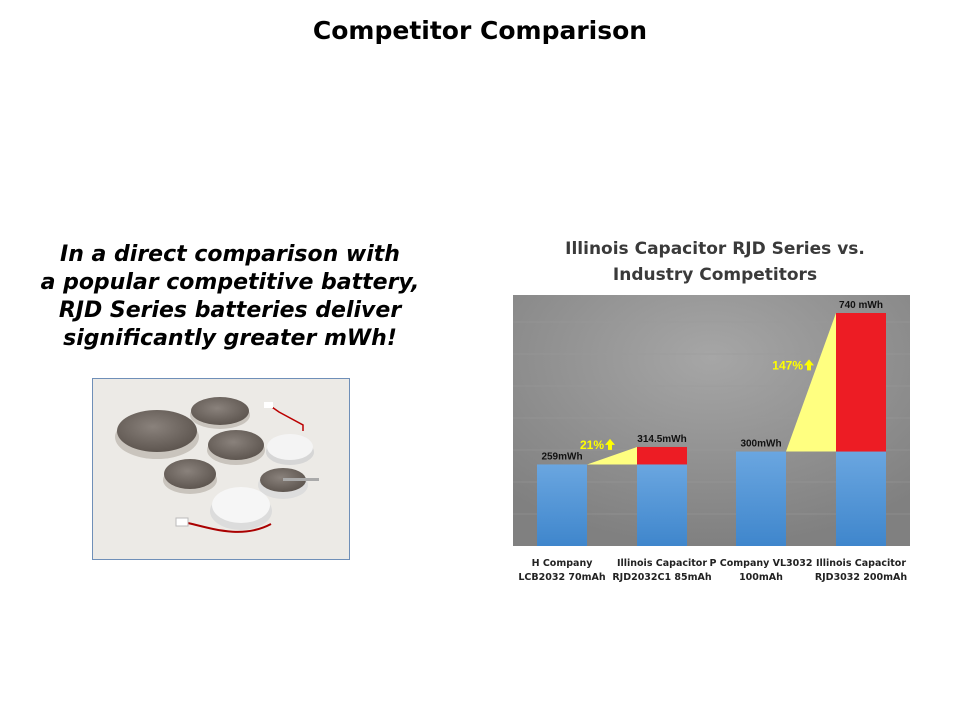 This screenshot has height=720, width=960. I want to click on category-label: P Company VL3032 100mAh, so click(761, 570).